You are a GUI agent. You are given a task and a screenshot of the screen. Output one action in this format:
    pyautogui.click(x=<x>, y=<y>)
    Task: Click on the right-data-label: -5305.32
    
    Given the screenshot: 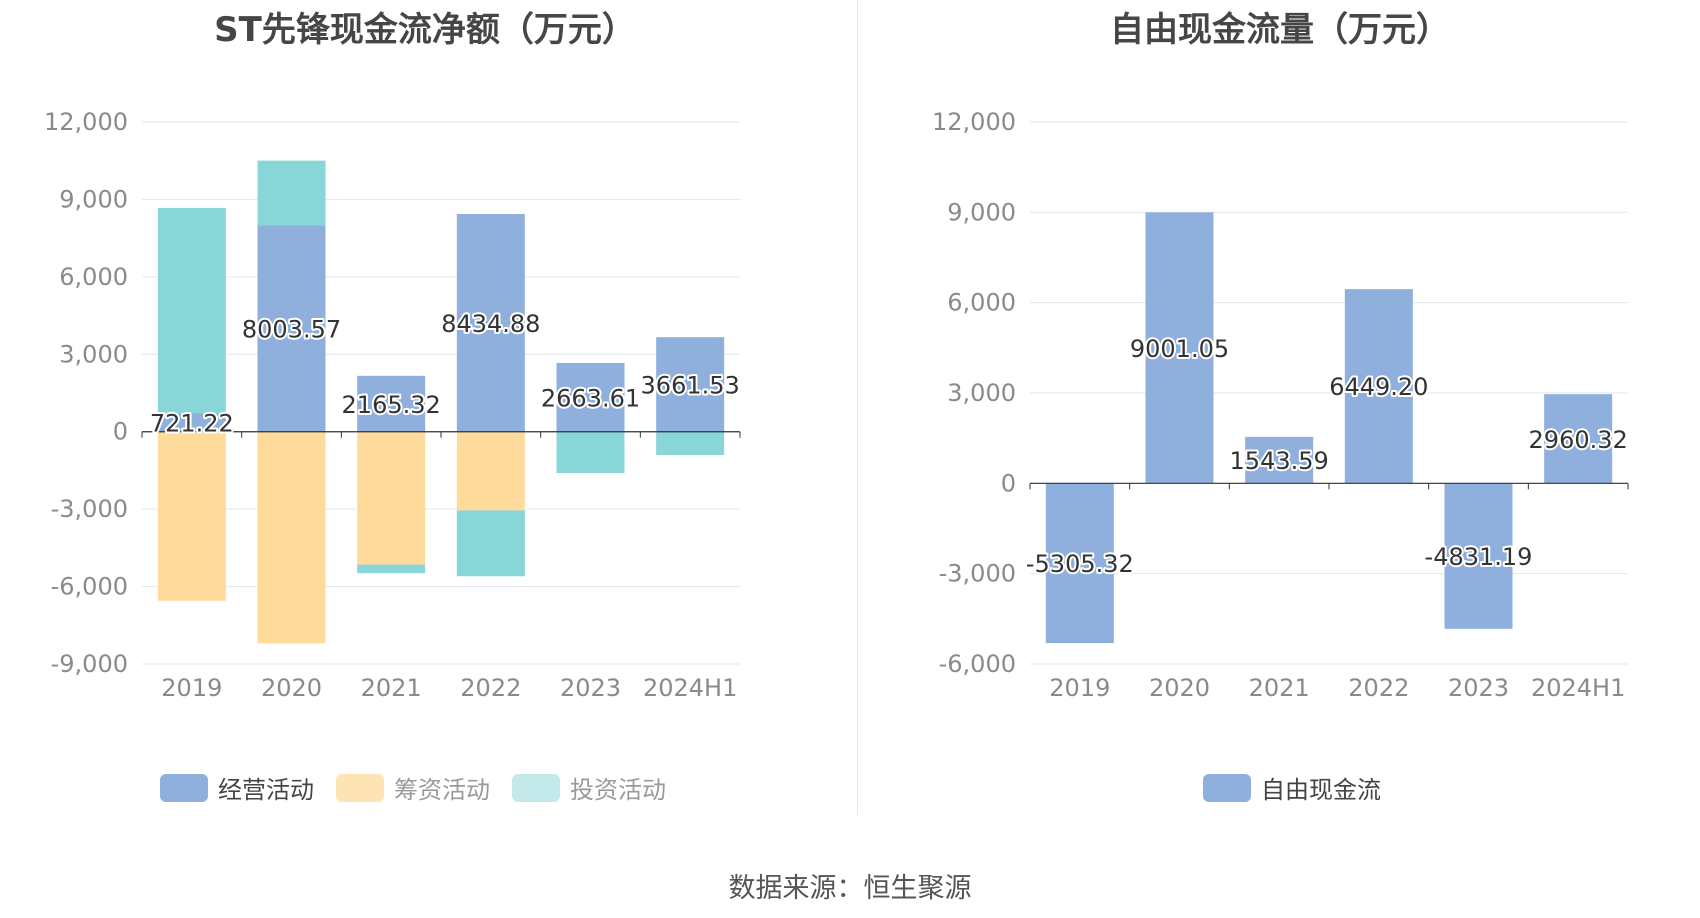 What is the action you would take?
    pyautogui.click(x=1080, y=564)
    